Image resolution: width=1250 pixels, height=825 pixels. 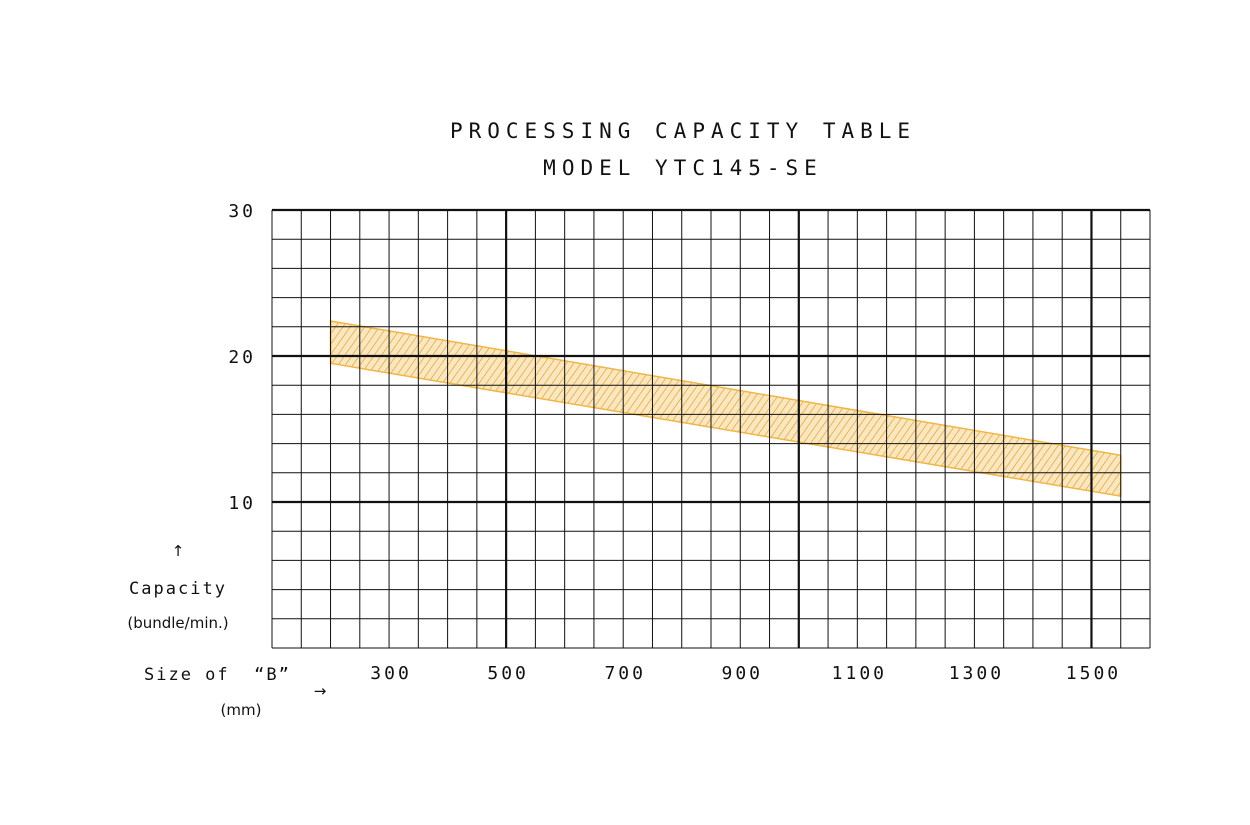 I want to click on chart-subtitle: MODEL YTC145-SE, so click(x=683, y=168).